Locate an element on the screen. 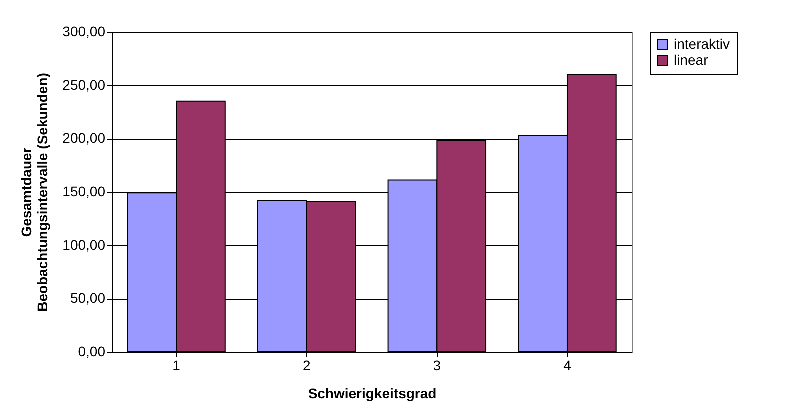 The width and height of the screenshot is (800, 420). y-tick-label: 150,00 is located at coordinates (84, 192).